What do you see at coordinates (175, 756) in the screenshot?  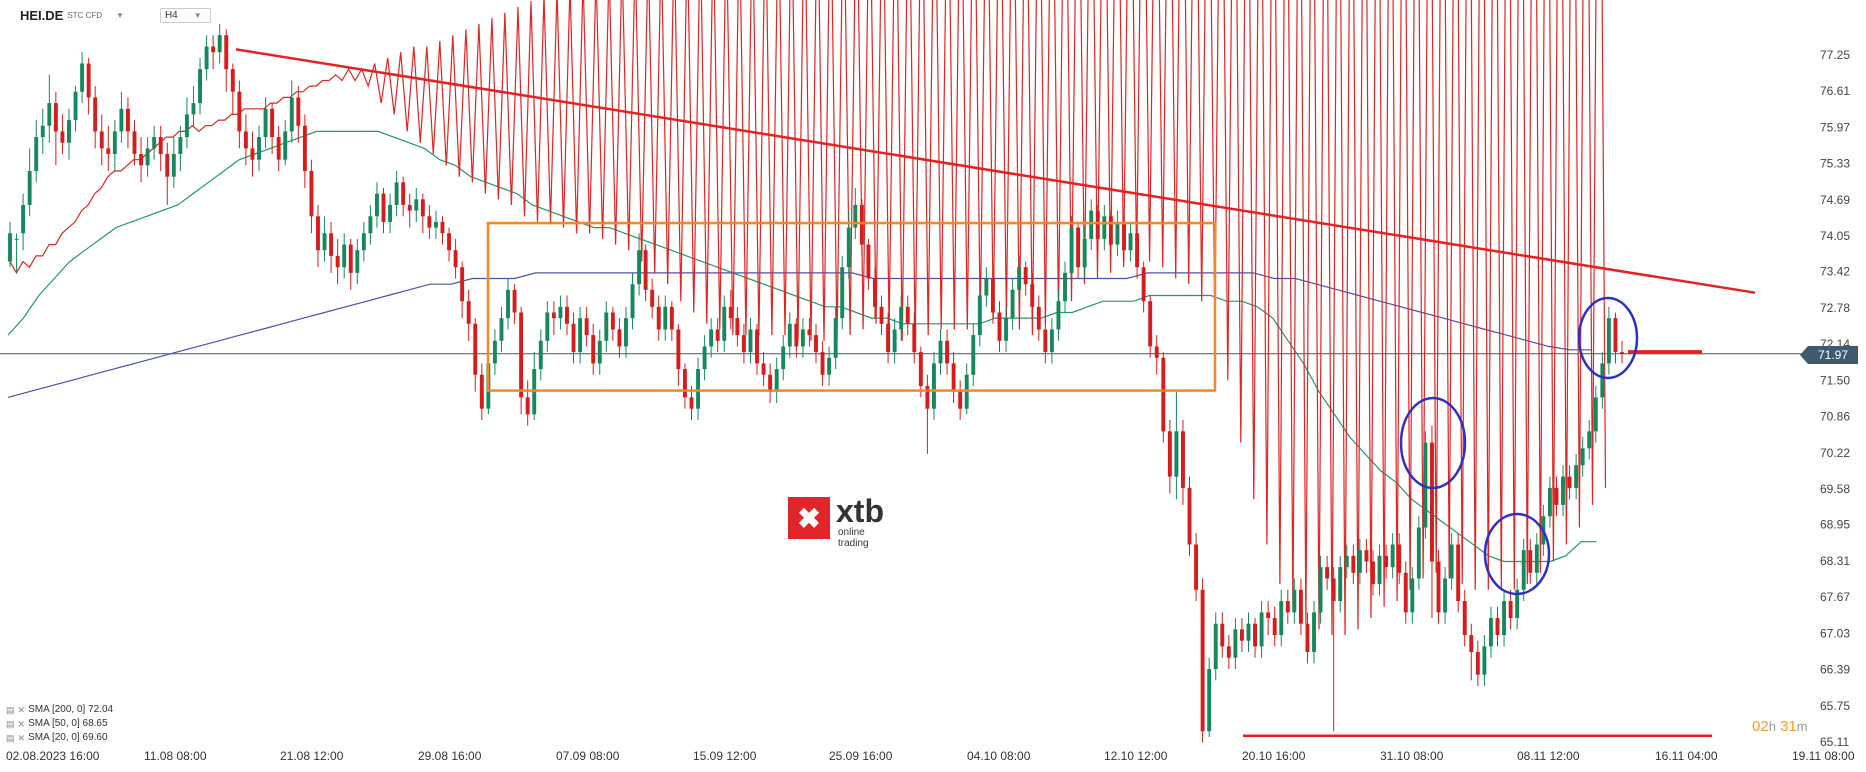 I see `x-tick-label: 11.08 08:00` at bounding box center [175, 756].